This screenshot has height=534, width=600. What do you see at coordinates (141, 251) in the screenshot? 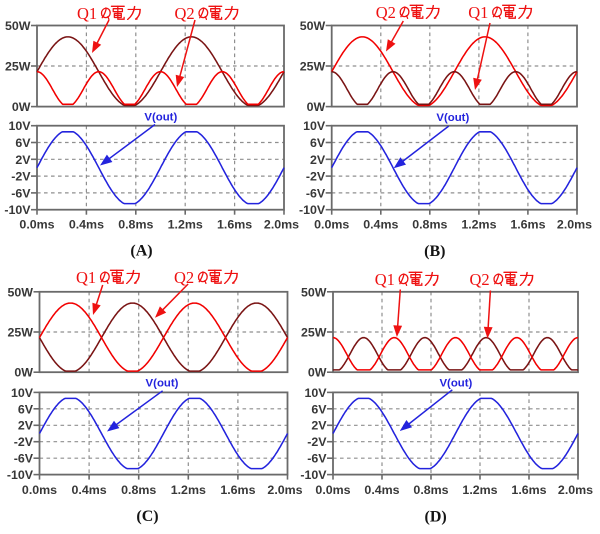
I see `svg-text: (A)` at bounding box center [141, 251].